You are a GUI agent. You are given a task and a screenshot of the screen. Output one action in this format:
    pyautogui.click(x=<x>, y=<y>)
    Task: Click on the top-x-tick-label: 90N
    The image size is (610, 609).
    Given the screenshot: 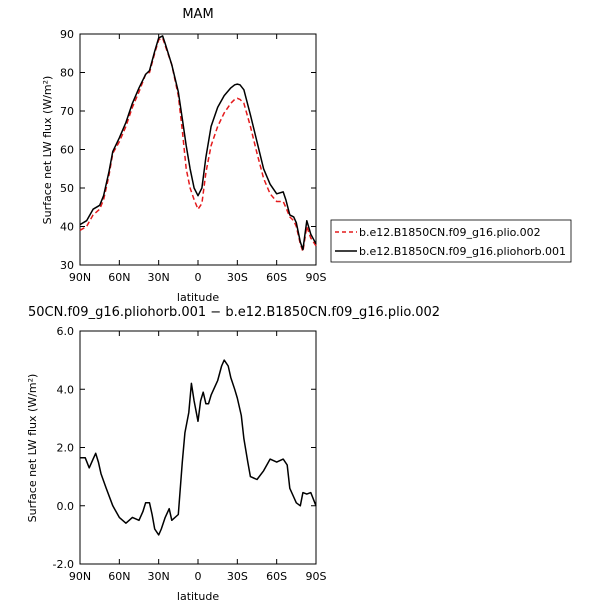 What is the action you would take?
    pyautogui.click(x=80, y=277)
    